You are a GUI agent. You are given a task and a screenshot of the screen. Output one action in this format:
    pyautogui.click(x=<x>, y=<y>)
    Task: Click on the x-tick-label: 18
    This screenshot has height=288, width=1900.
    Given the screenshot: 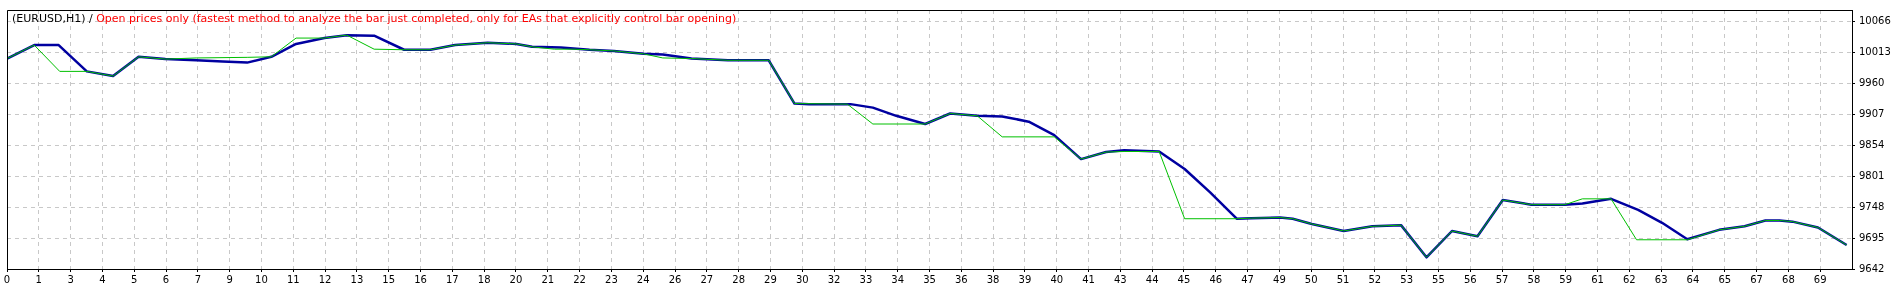 What is the action you would take?
    pyautogui.click(x=484, y=279)
    